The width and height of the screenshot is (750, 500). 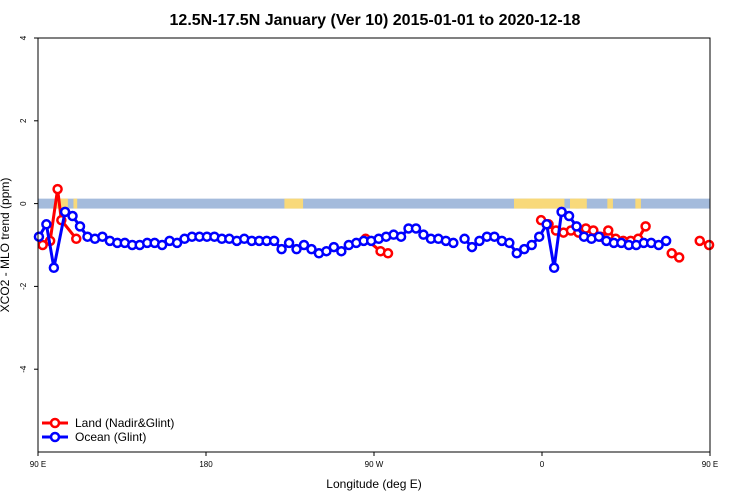 I want to click on y-axis: 4 2 0 -2 -4, so click(x=28, y=204).